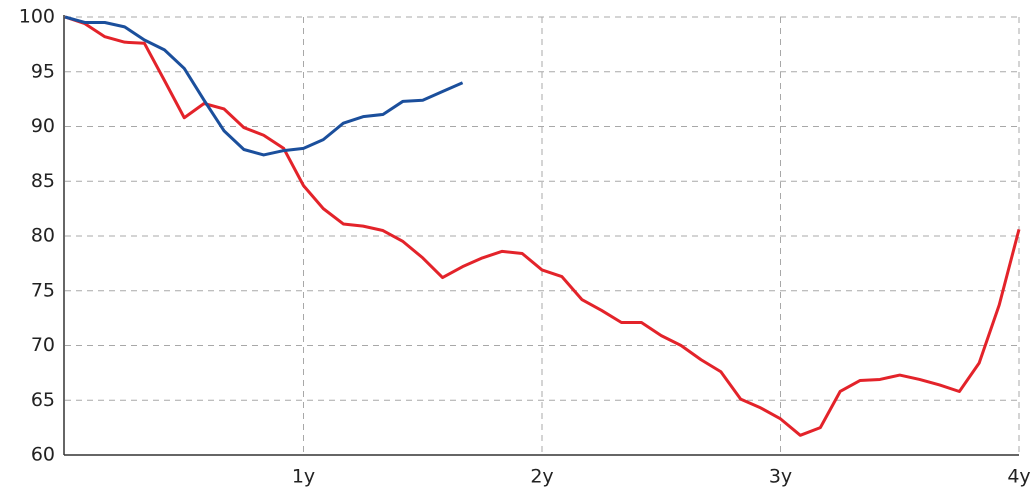 The height and width of the screenshot is (496, 1033). What do you see at coordinates (780, 477) in the screenshot?
I see `x-tick-label: 3y` at bounding box center [780, 477].